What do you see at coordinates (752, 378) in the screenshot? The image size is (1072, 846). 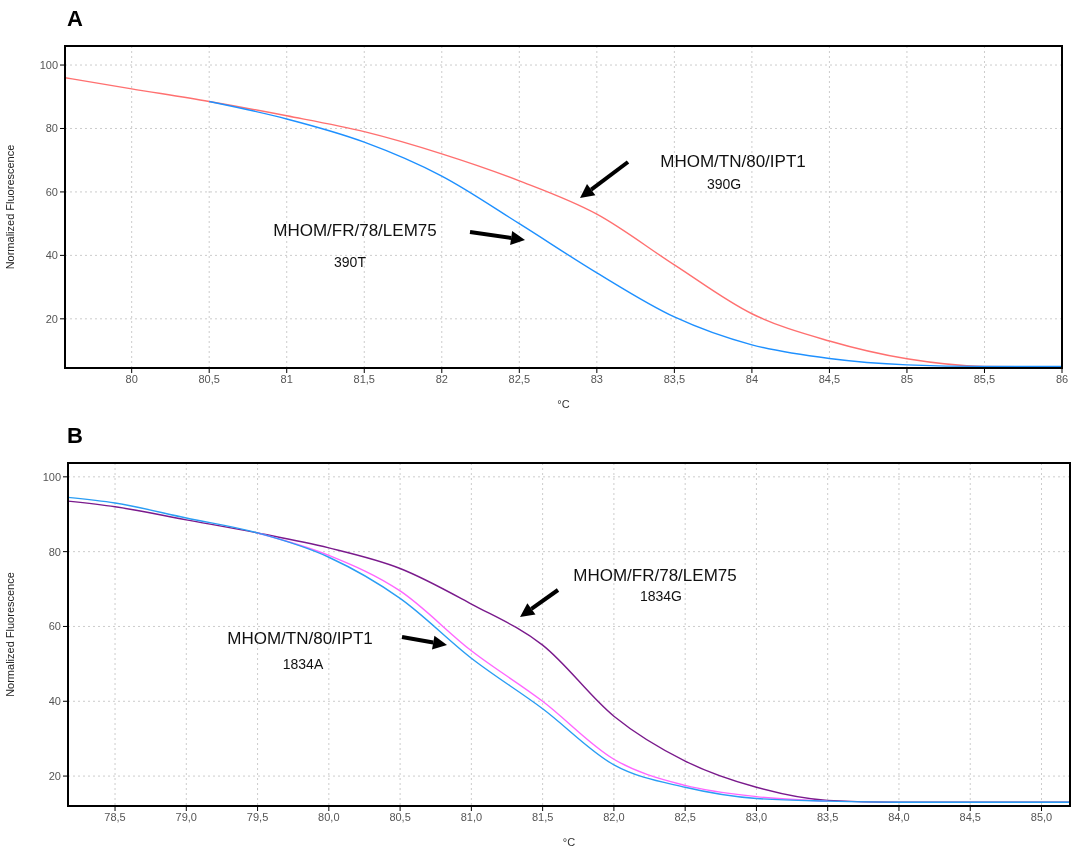 I see `x-tick-label: 84` at bounding box center [752, 378].